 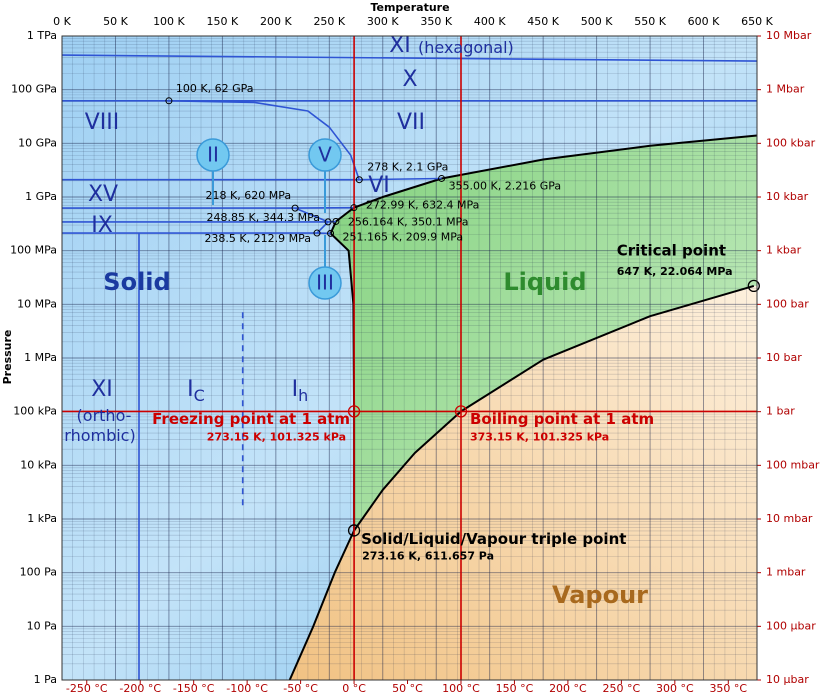 I want to click on y-axis-title: Pressure, so click(x=7, y=357).